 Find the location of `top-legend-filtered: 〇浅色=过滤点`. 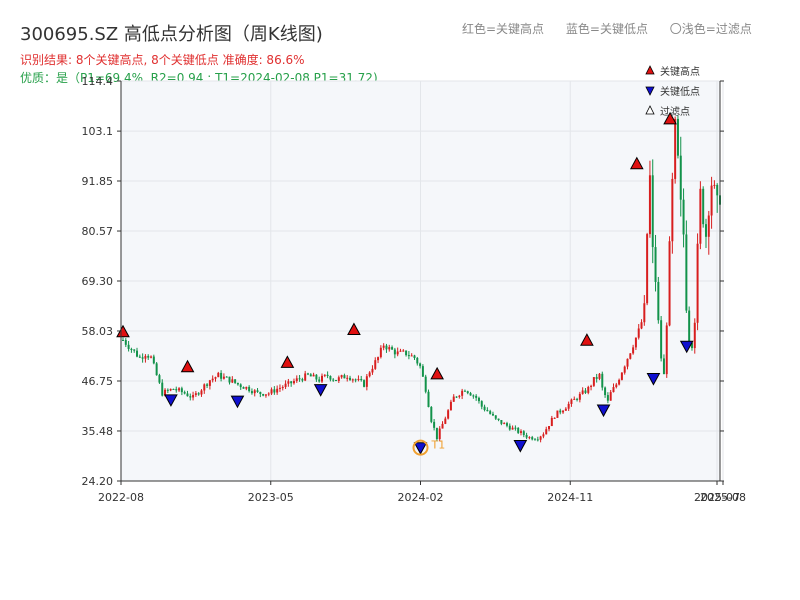

top-legend-filtered: 〇浅色=过滤点 is located at coordinates (710, 29).